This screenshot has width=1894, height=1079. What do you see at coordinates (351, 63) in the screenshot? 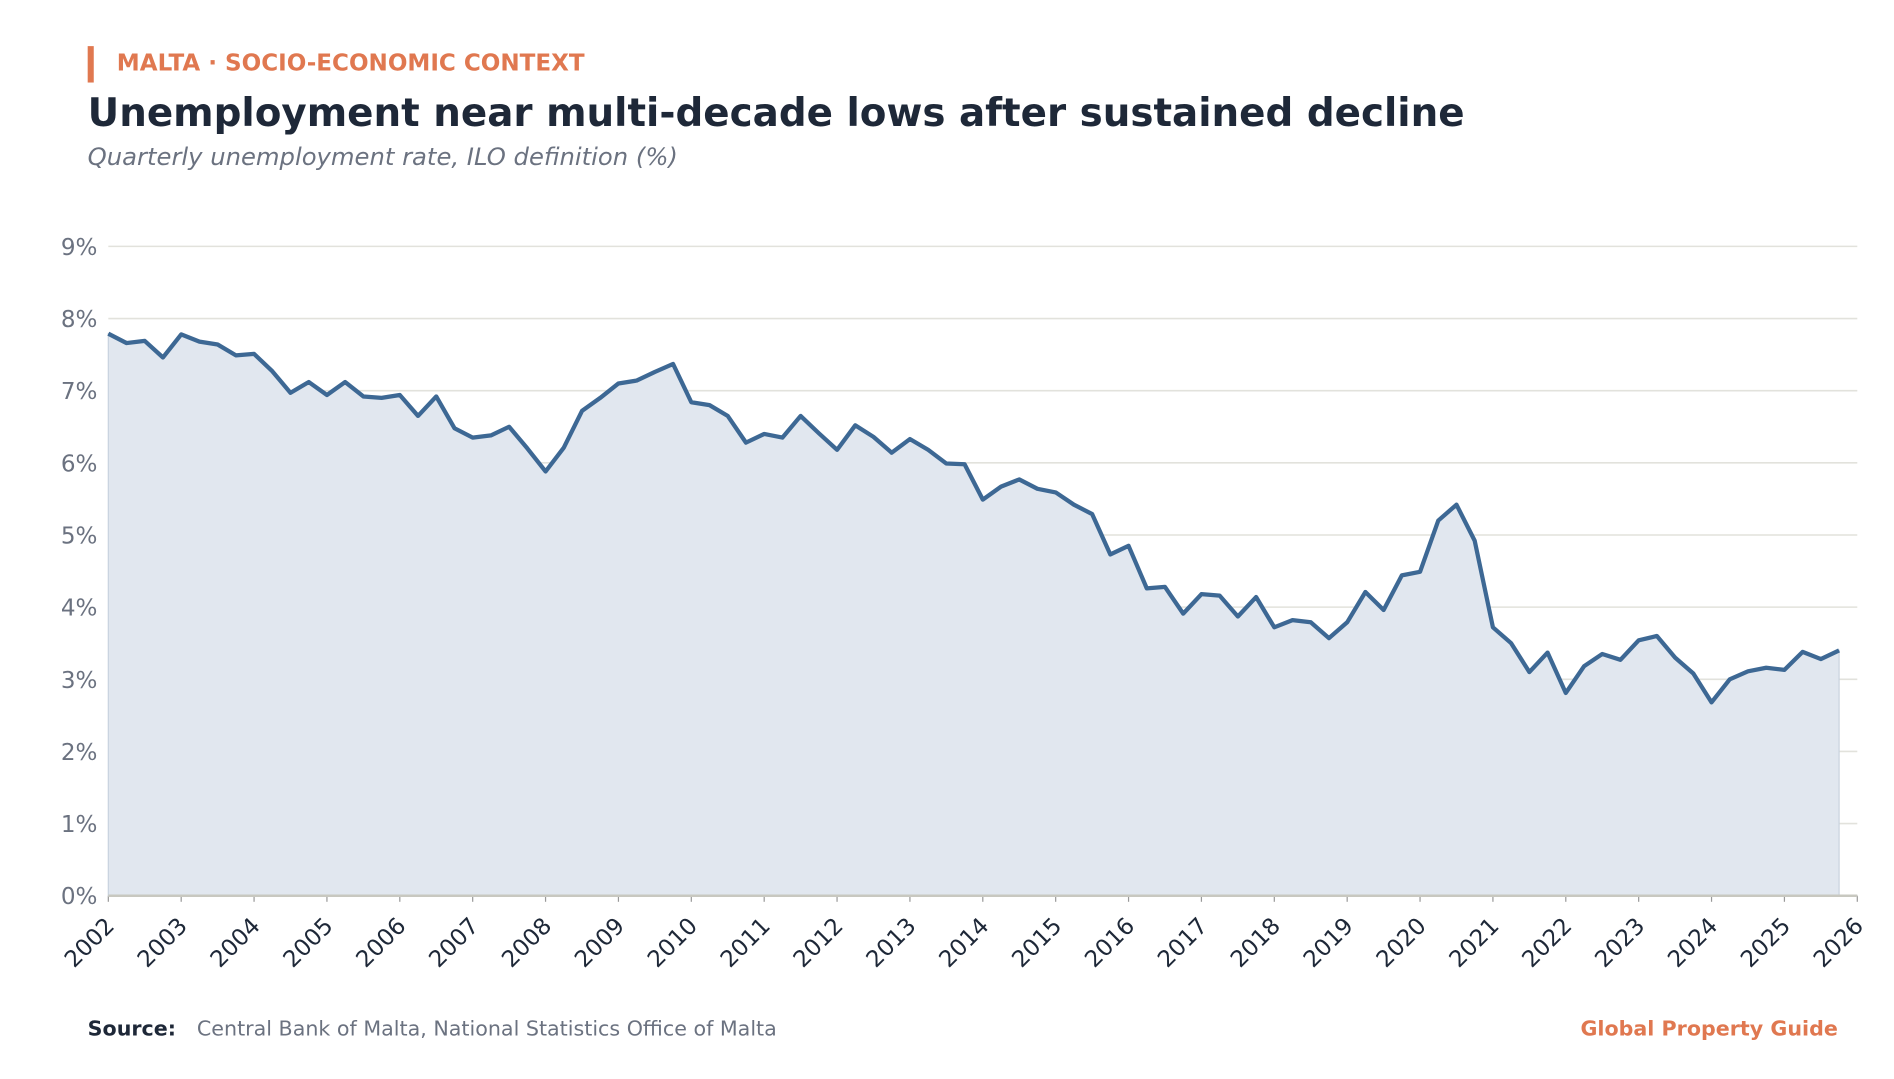
I see `kicker: MALTA · SOCIO-ECONOMIC CONTEXT` at bounding box center [351, 63].